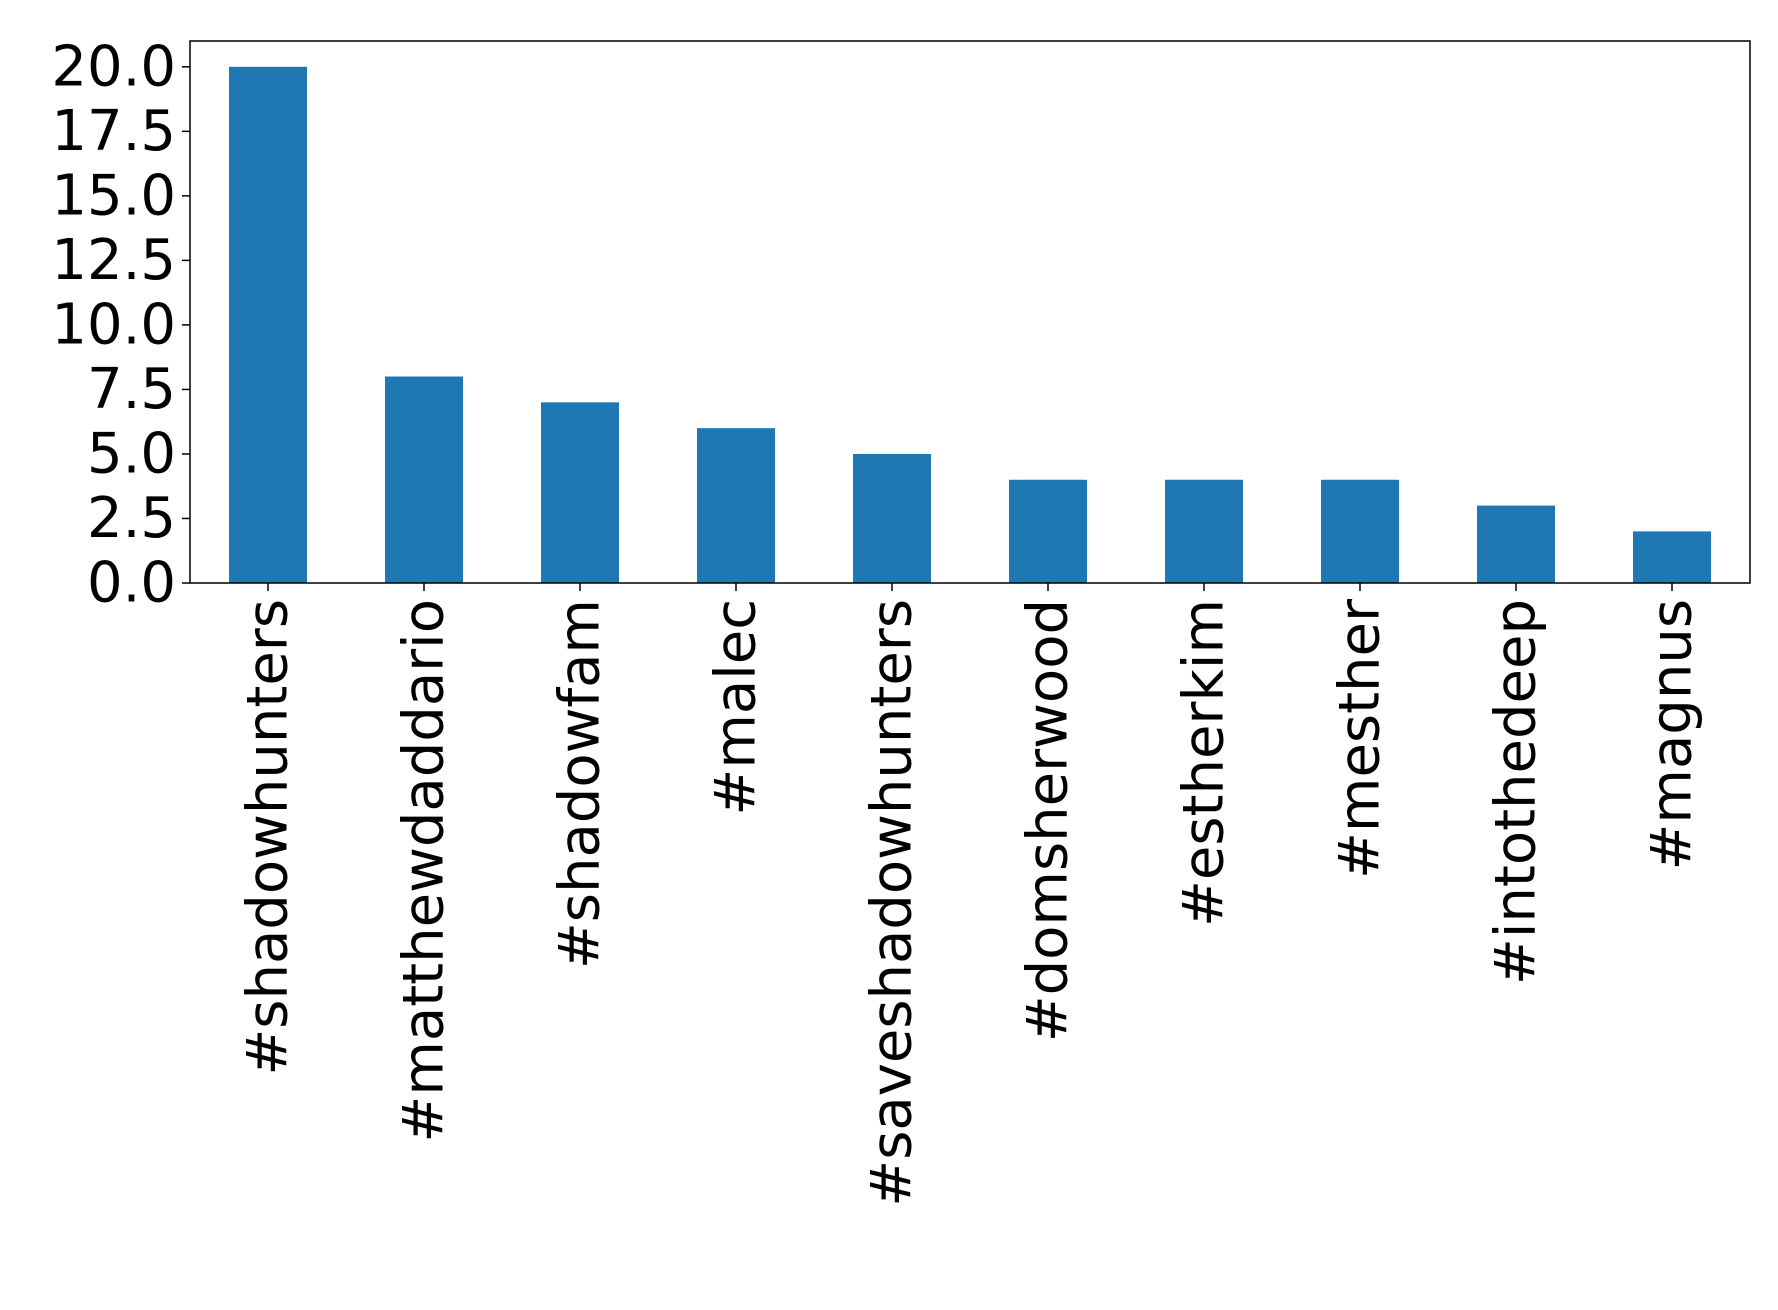 The image size is (1778, 1310). What do you see at coordinates (1672, 735) in the screenshot?
I see `x-tick-label: #magnus` at bounding box center [1672, 735].